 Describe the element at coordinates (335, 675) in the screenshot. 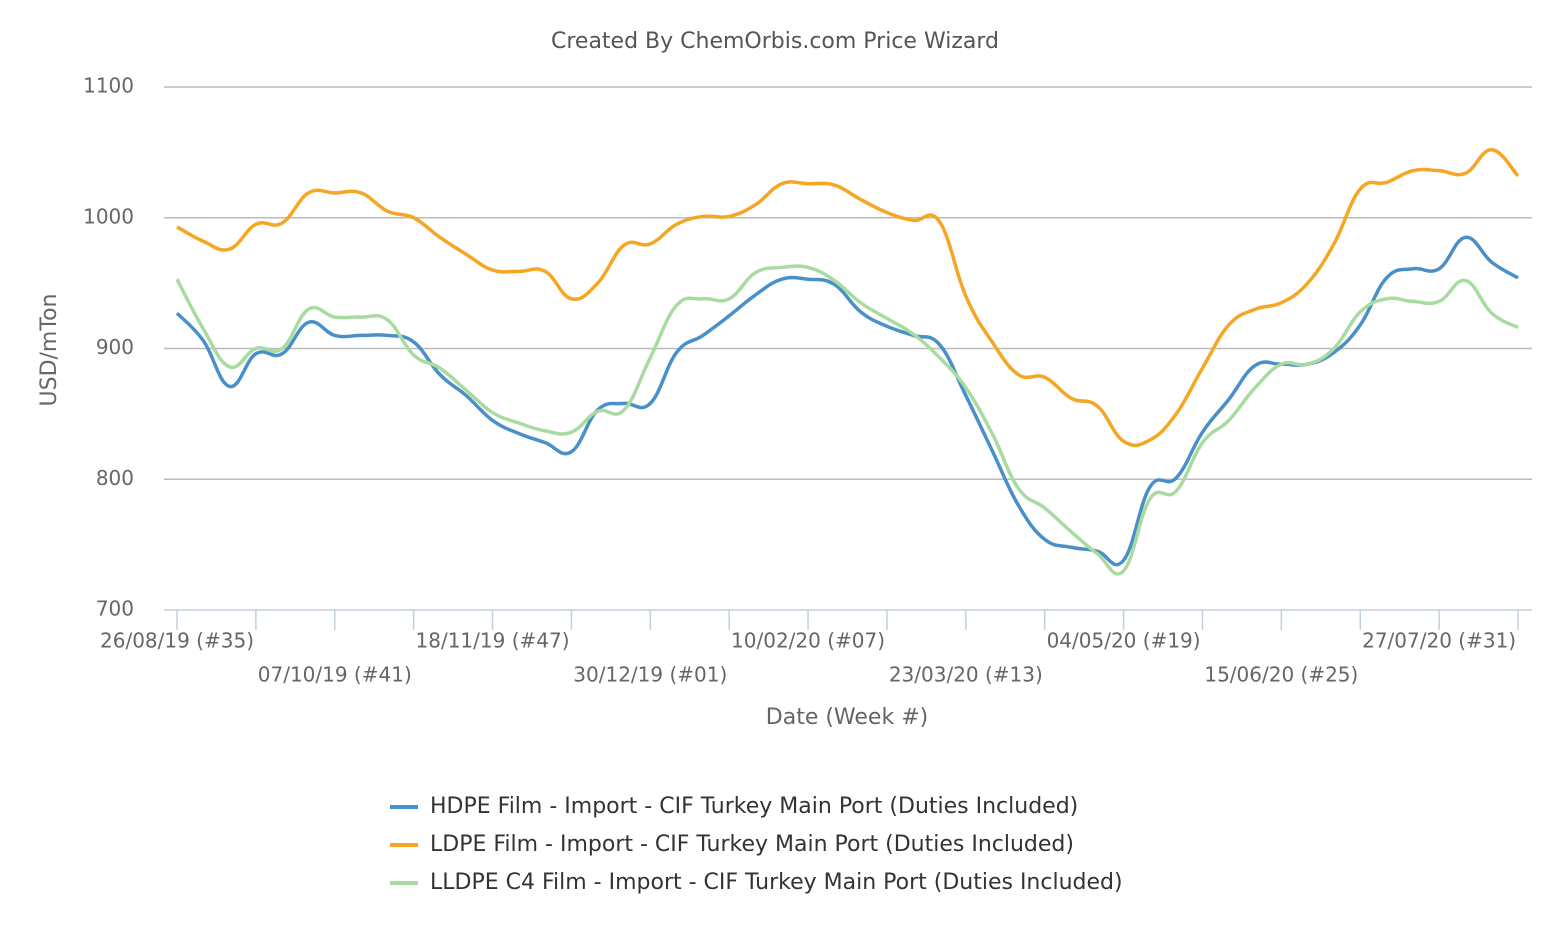

I see `x-tick-label: 07/10/19 (#41)` at that location.